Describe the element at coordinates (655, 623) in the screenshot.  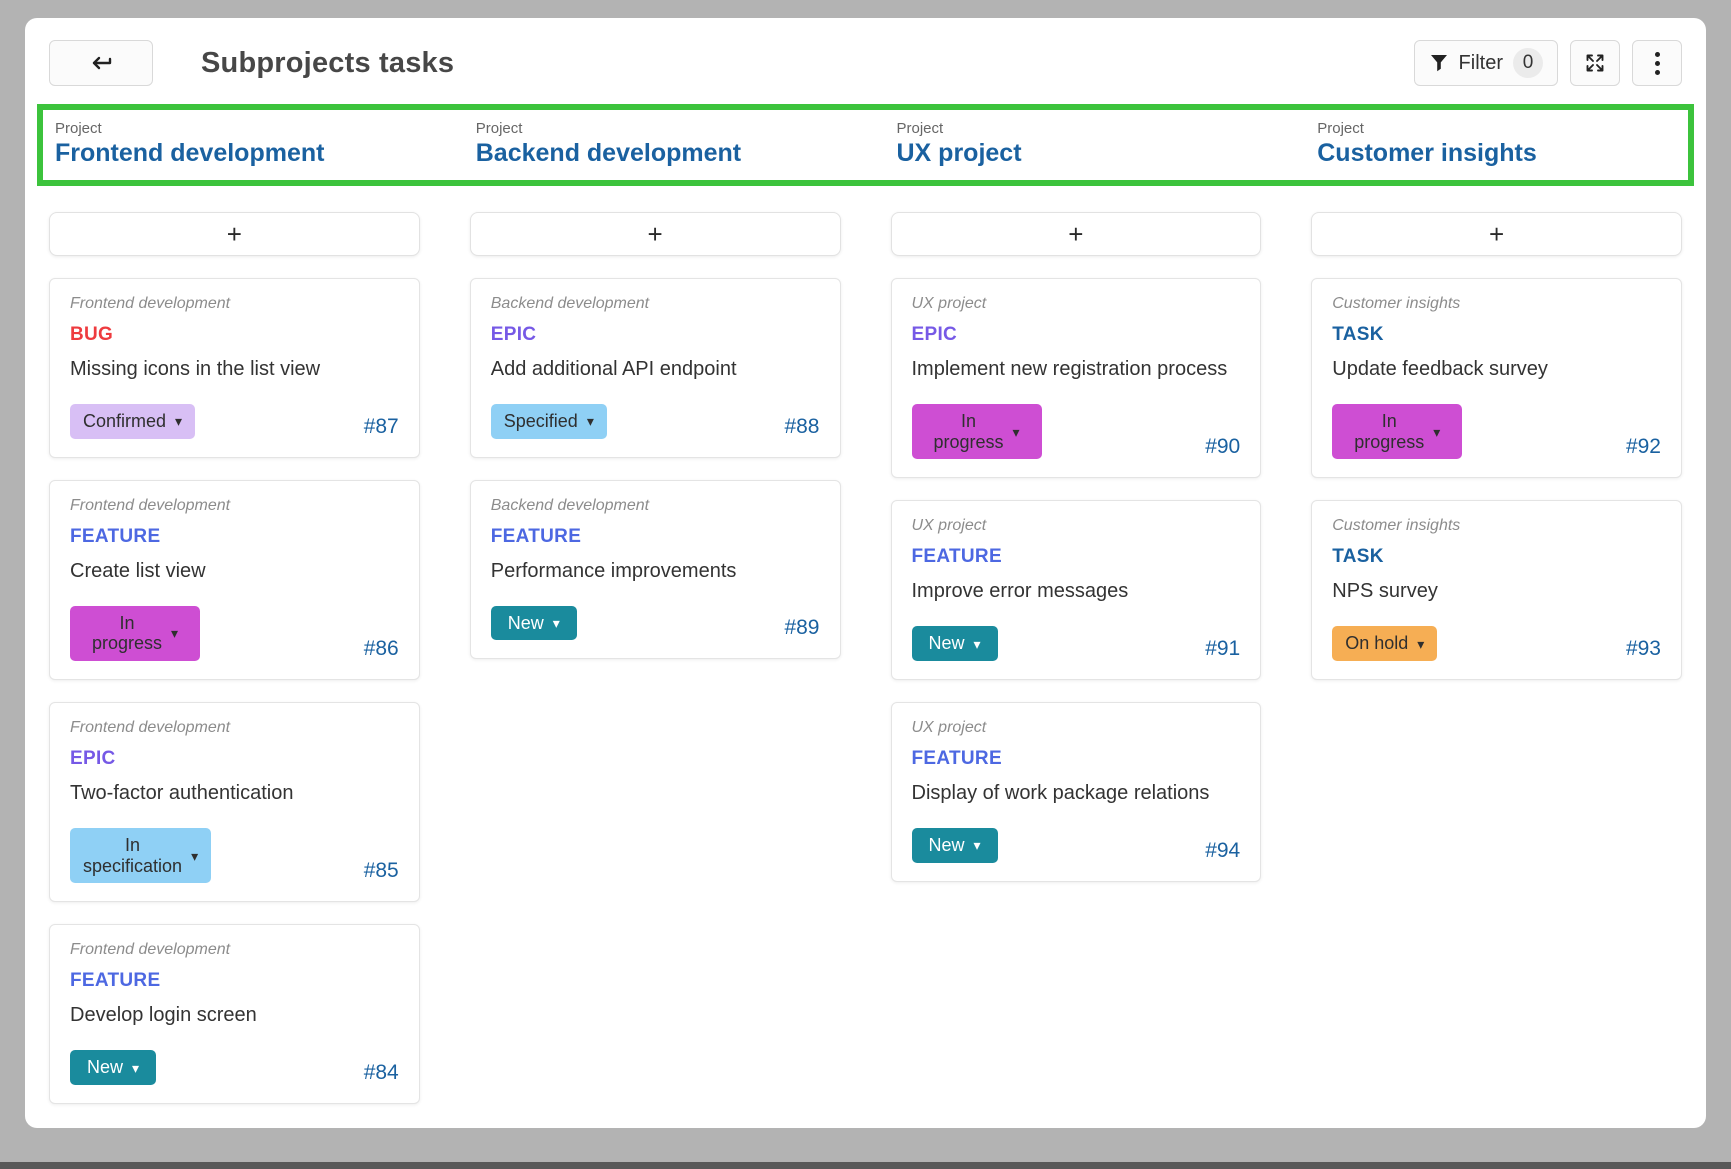
I see `card-footer: New ▾ #89` at that location.